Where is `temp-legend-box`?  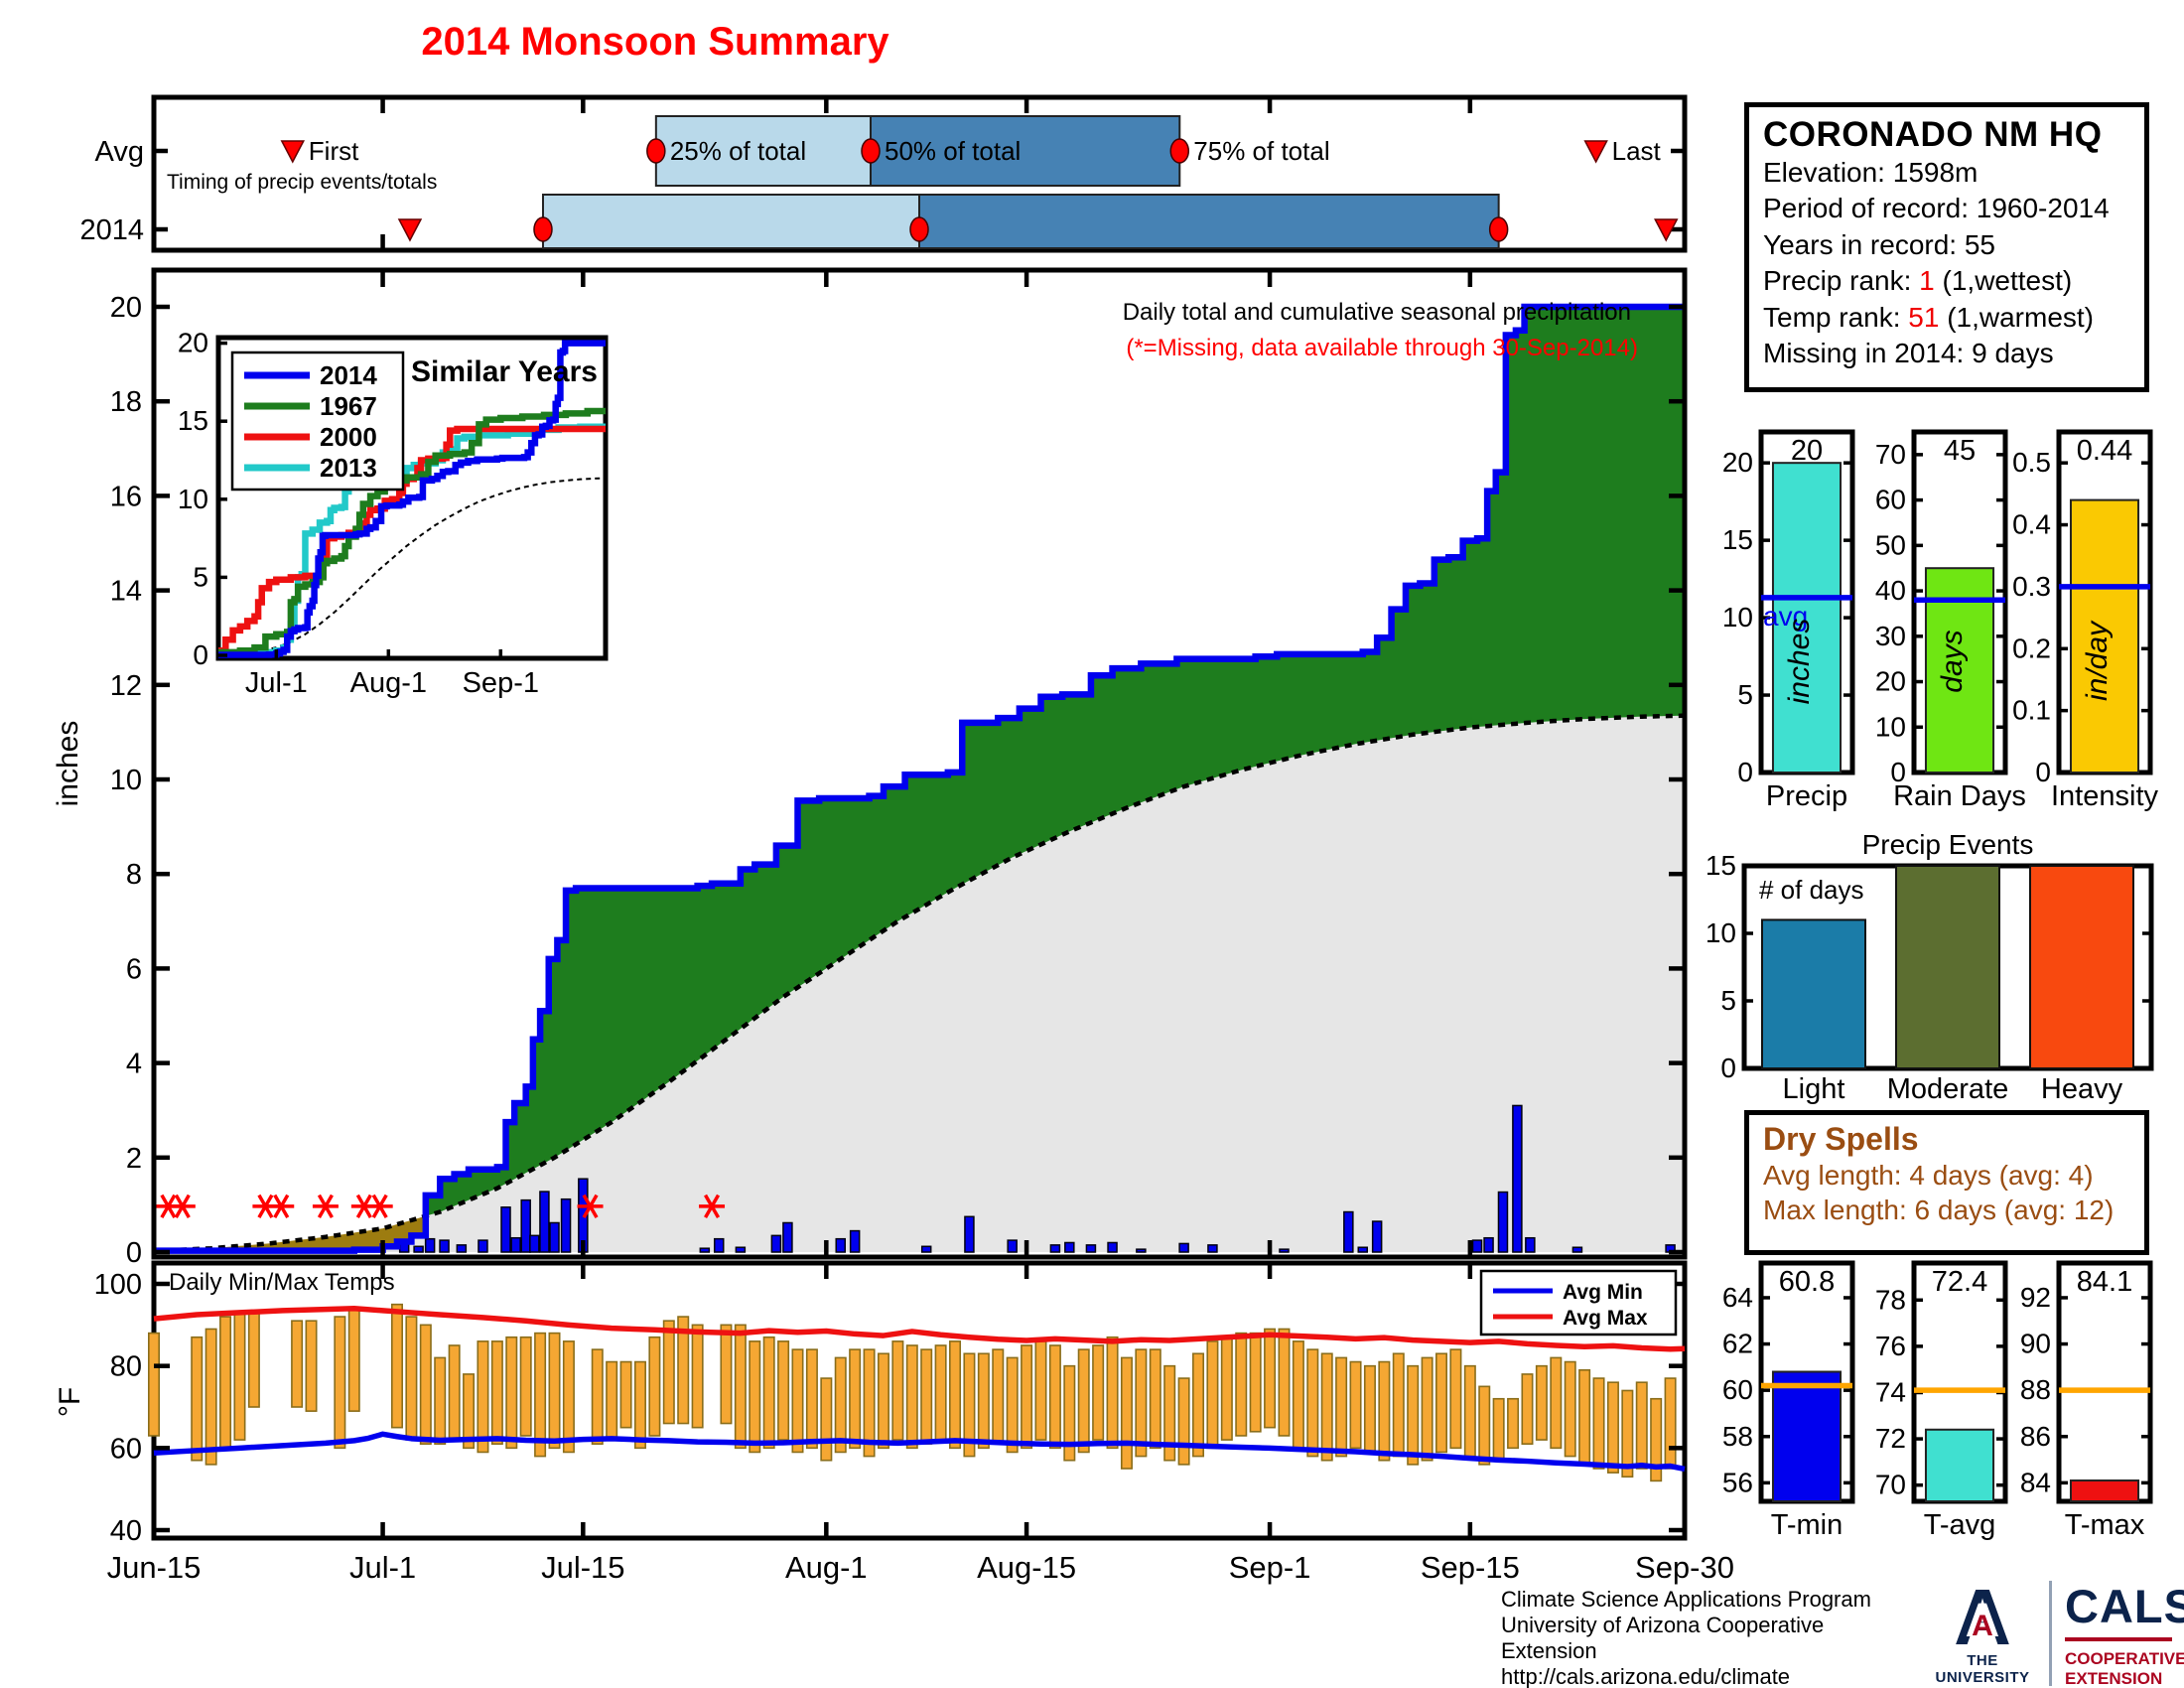 temp-legend-box is located at coordinates (1578, 1302).